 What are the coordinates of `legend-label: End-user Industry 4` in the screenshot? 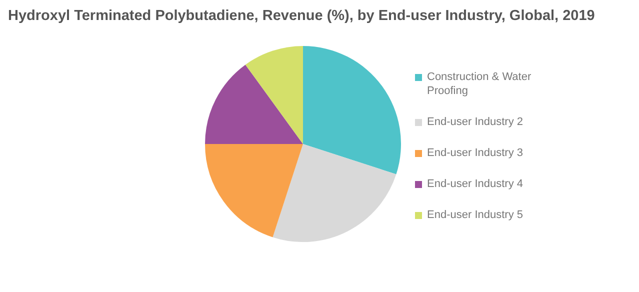 It's located at (475, 184).